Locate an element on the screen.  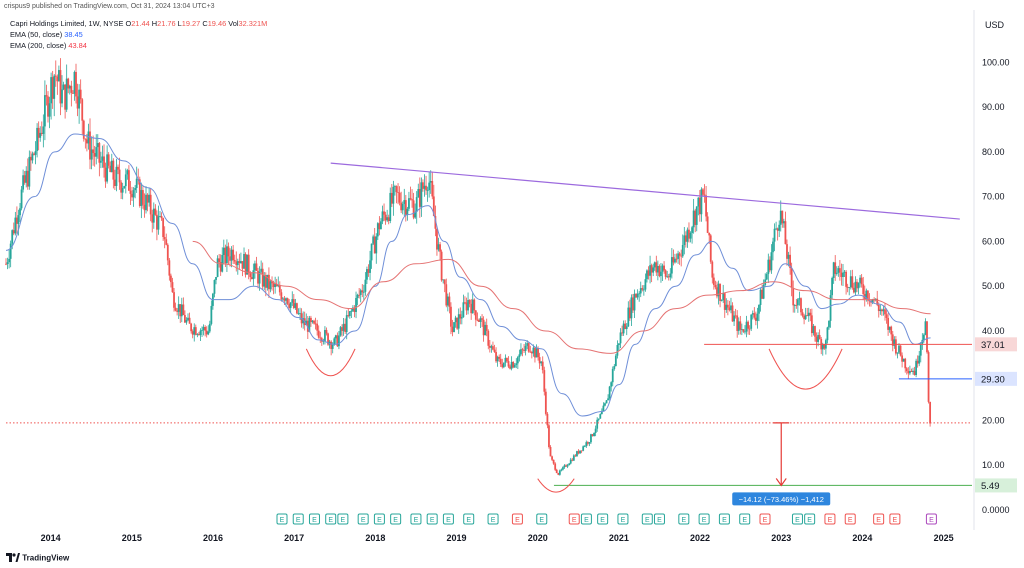
support-tag-label: 29.30 is located at coordinates (993, 379).